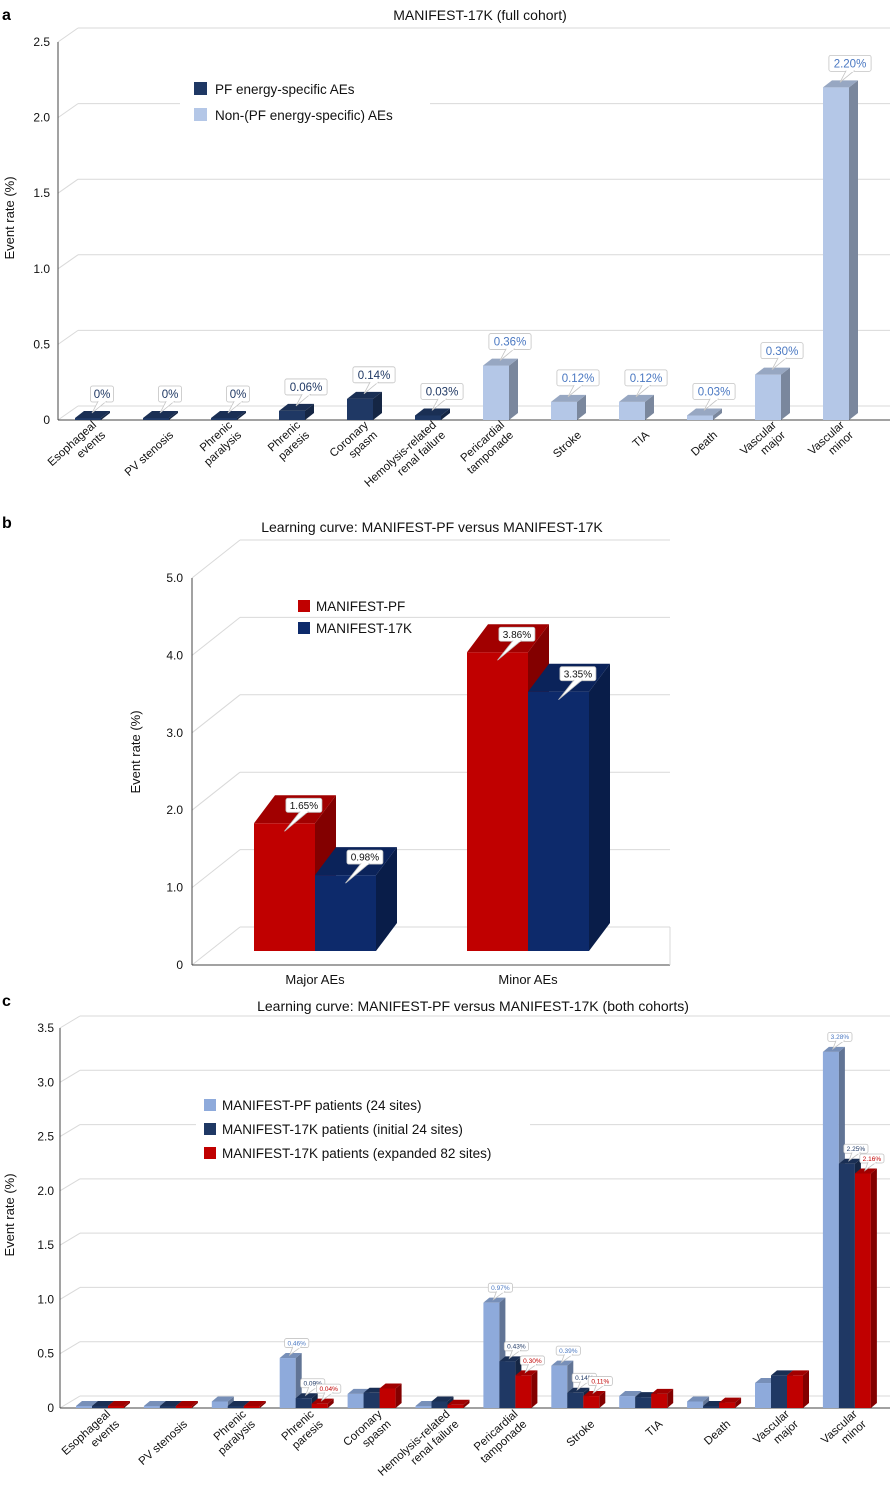  What do you see at coordinates (367, 1433) in the screenshot?
I see `panel-c-category-label: Coronaryspasm` at bounding box center [367, 1433].